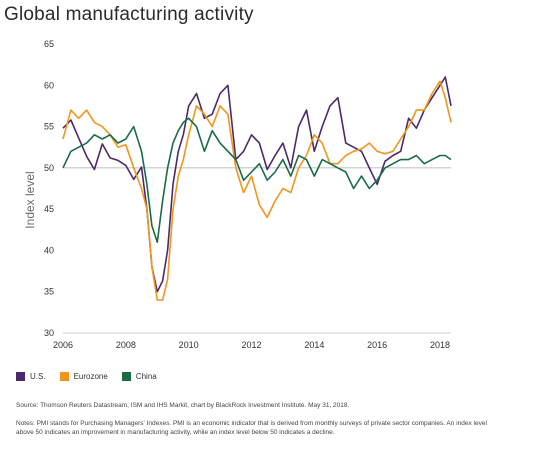 This screenshot has width=538, height=469. Describe the element at coordinates (126, 345) in the screenshot. I see `x-tick-label: 2008` at that location.